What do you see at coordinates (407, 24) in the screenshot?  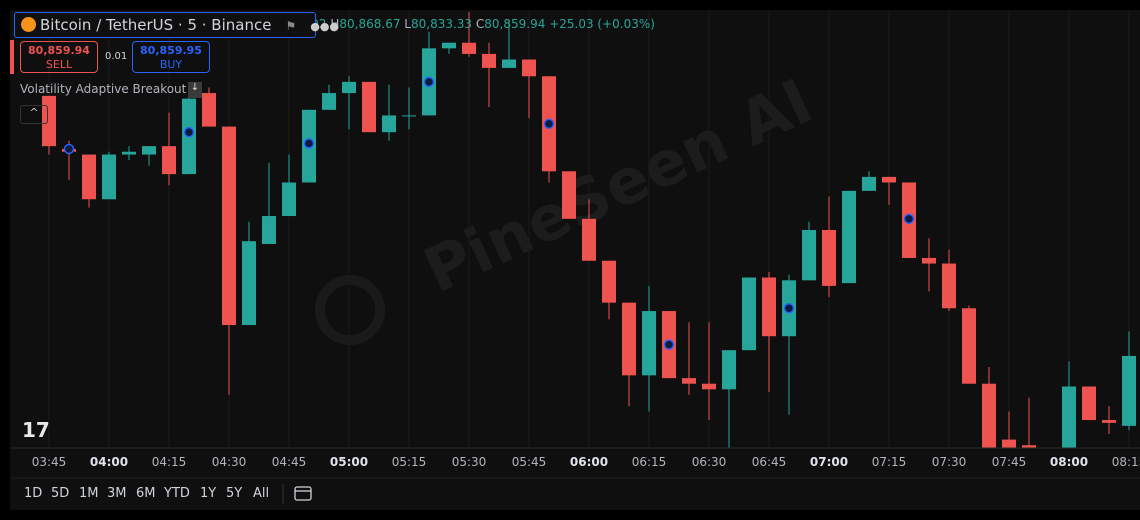 I see `legend-key: L` at bounding box center [407, 24].